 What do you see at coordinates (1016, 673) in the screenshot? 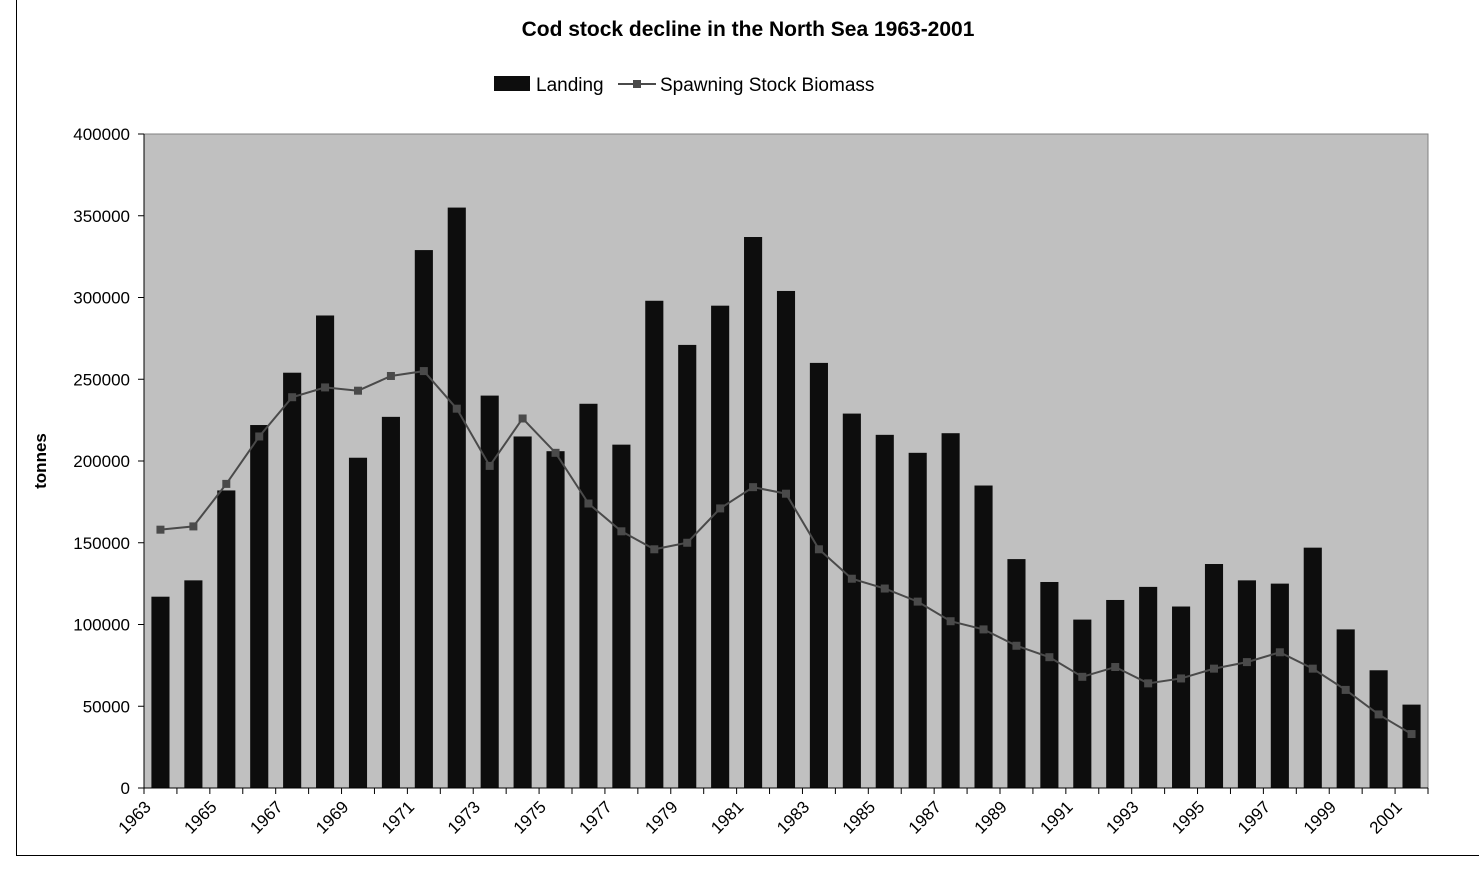
I see `bar-landing-1989` at bounding box center [1016, 673].